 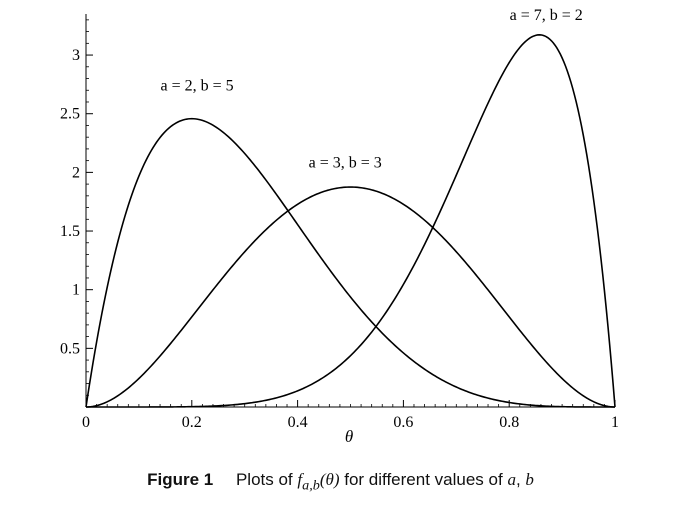 I want to click on series-label: a = 3, b = 3, so click(x=345, y=163).